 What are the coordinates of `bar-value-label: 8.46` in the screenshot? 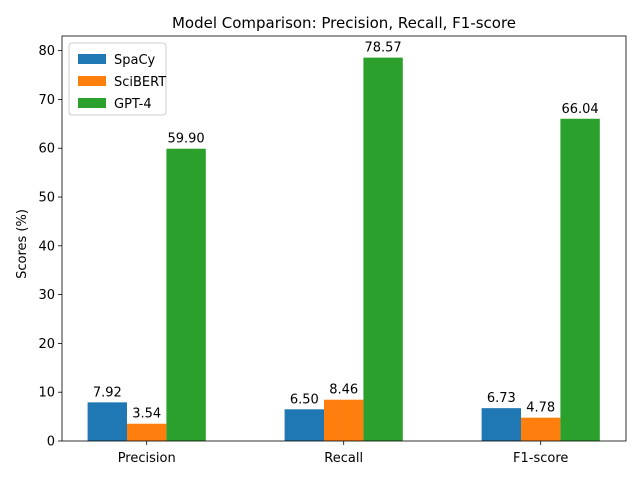 It's located at (343, 390).